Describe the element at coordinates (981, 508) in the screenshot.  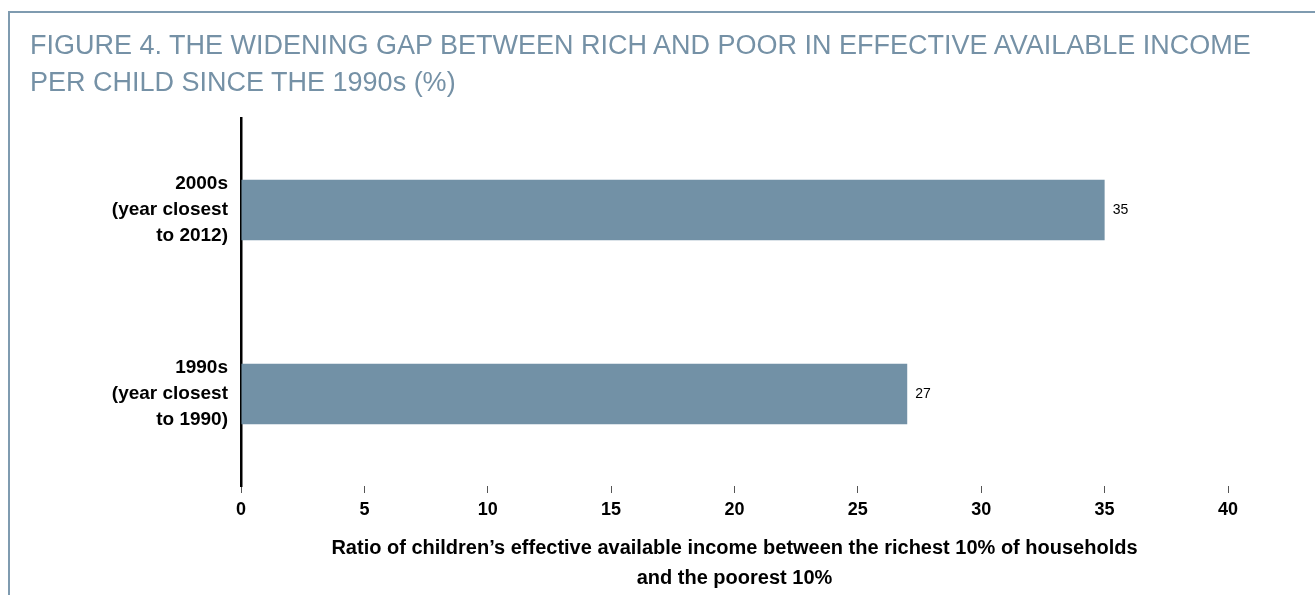
I see `x-tick-label: 30` at that location.